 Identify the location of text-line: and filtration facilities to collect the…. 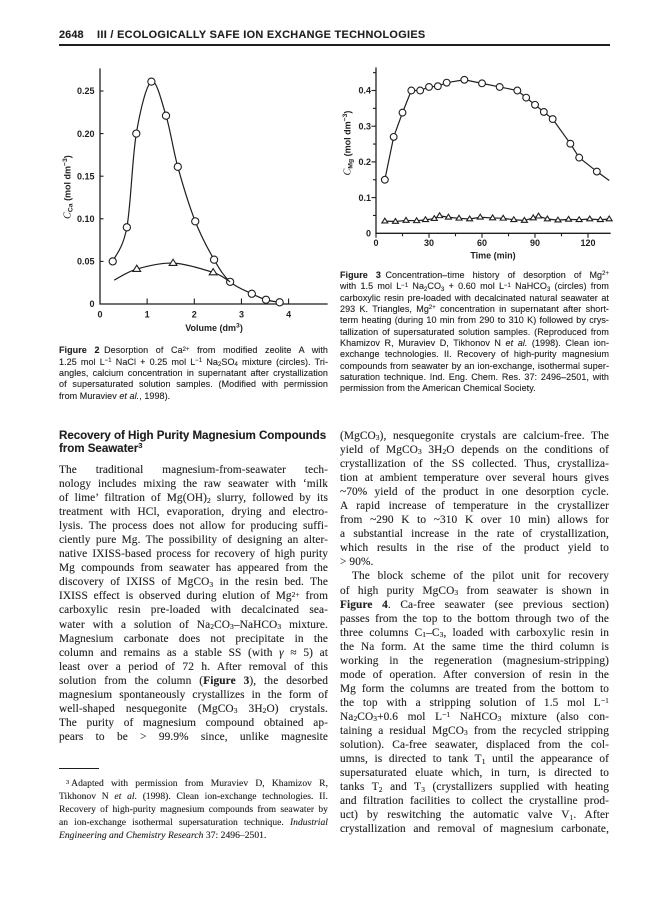
(474, 801).